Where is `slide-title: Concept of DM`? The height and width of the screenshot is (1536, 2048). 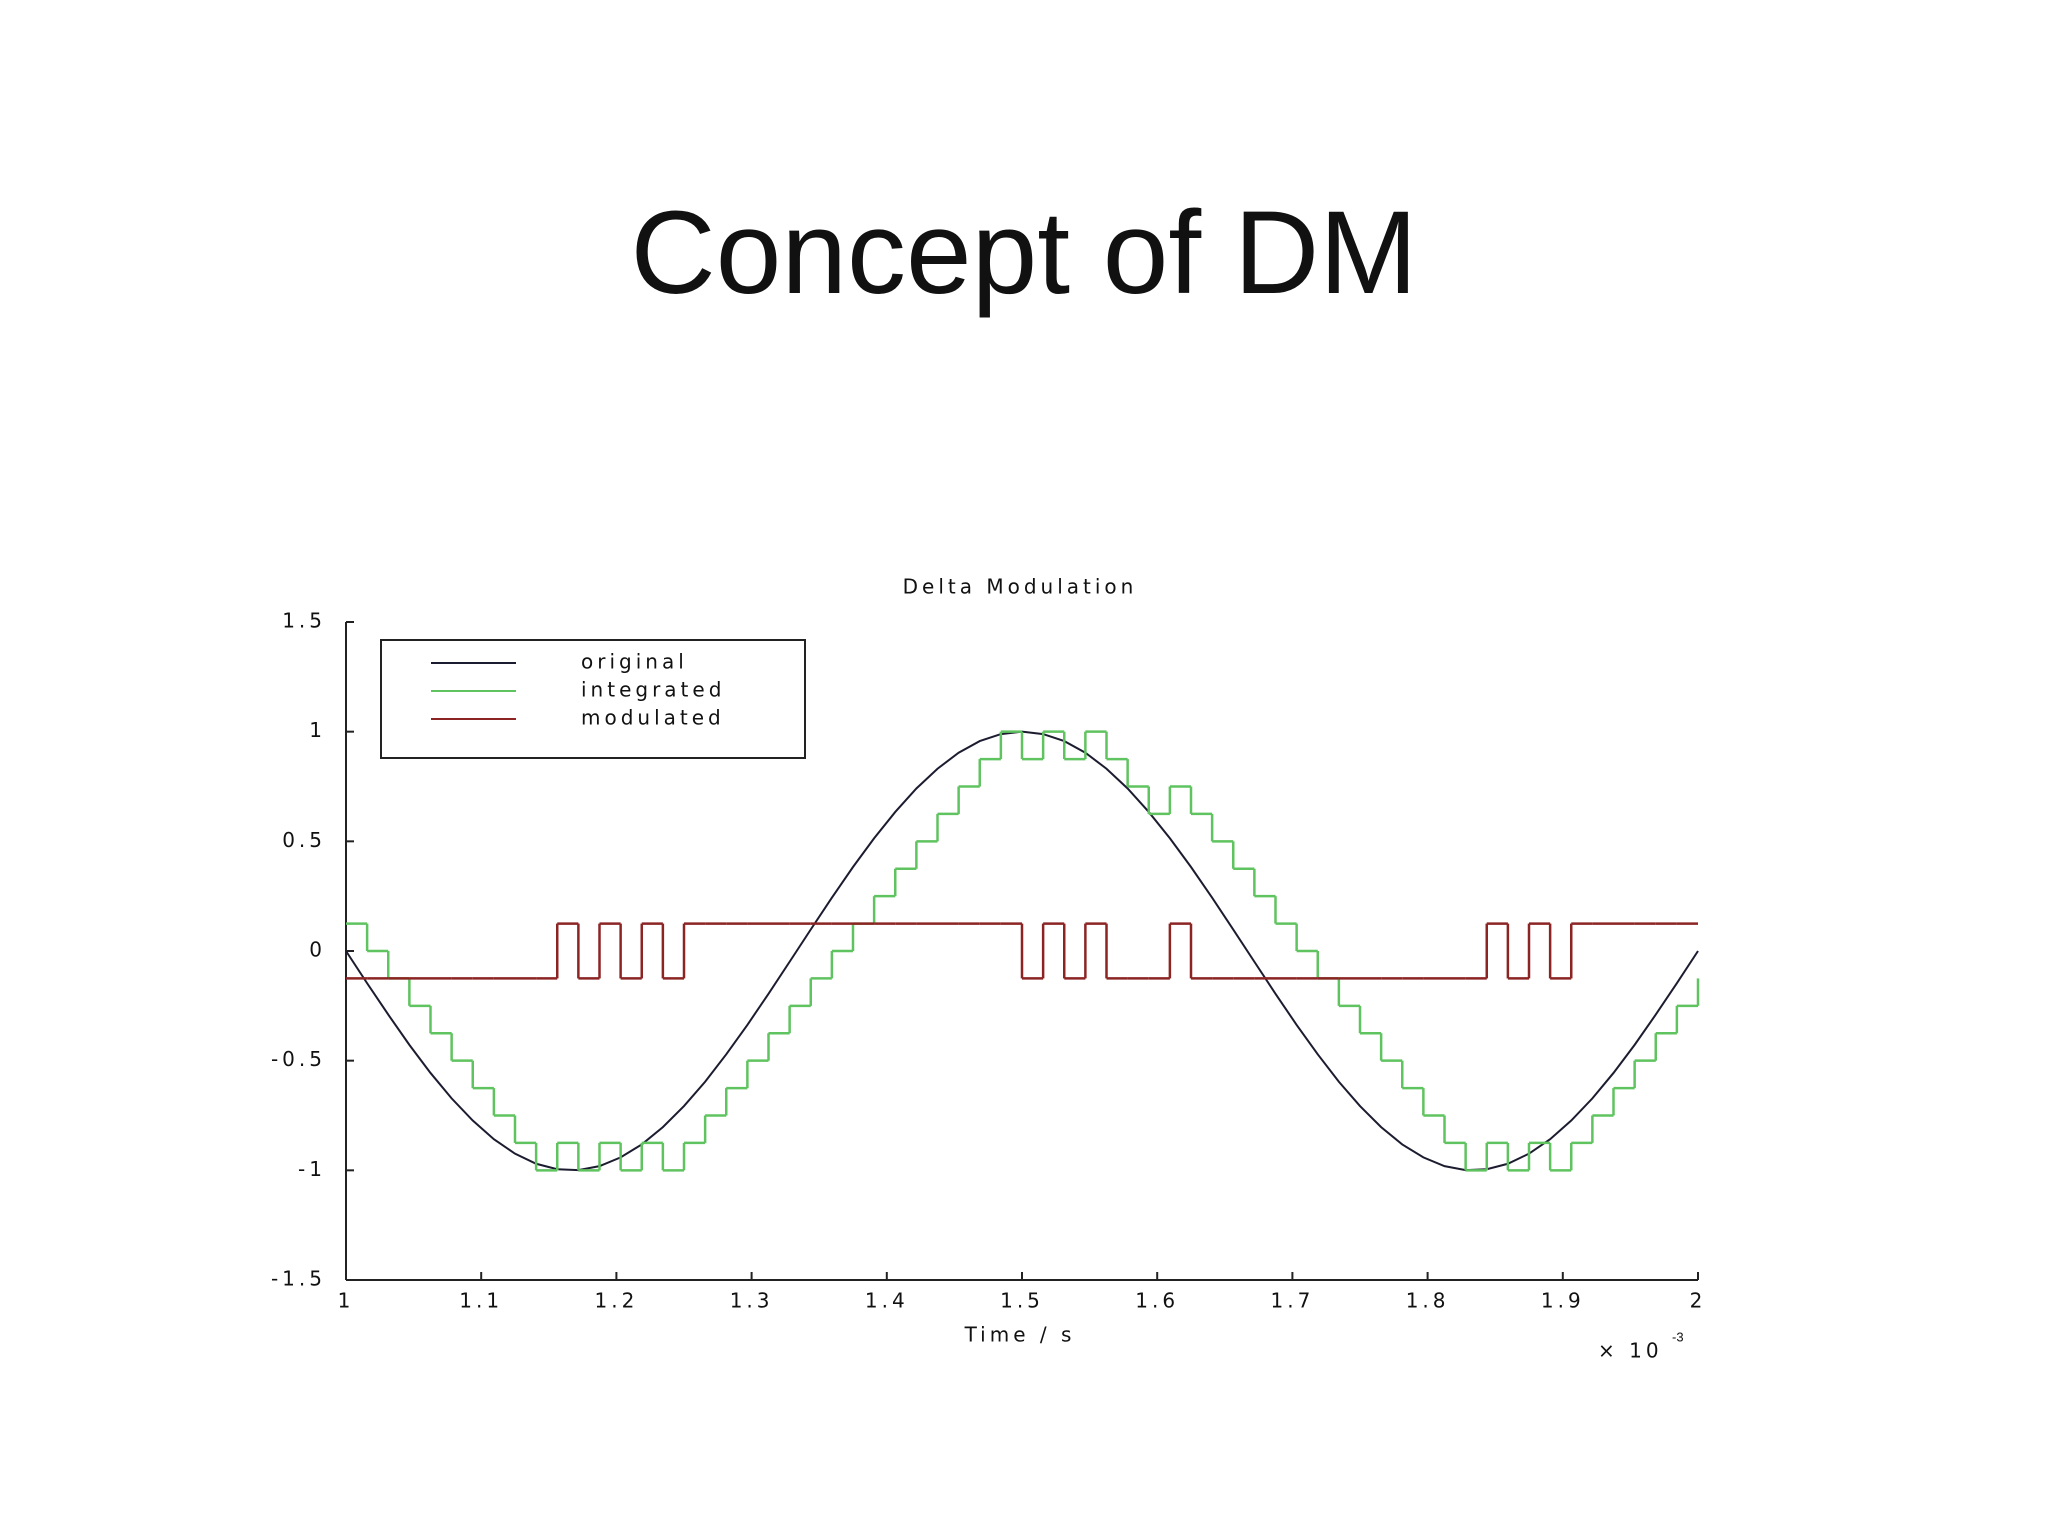
slide-title: Concept of DM is located at coordinates (1024, 253).